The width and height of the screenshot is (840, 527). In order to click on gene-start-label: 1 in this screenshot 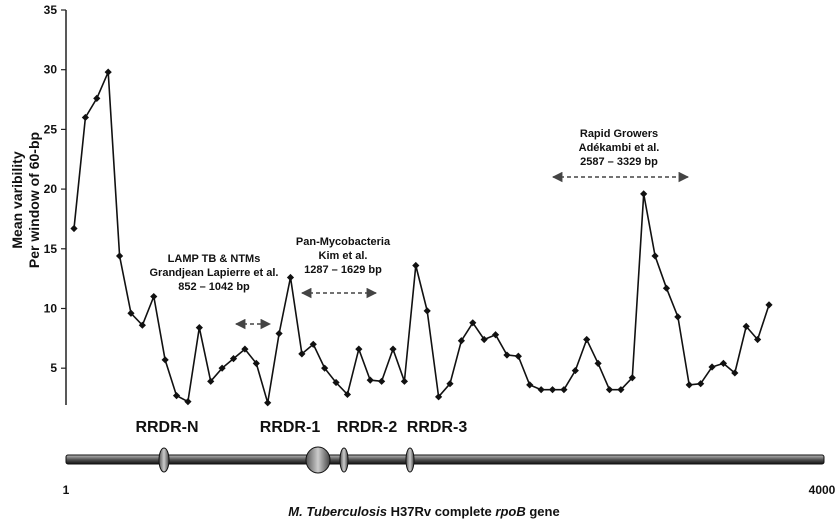, I will do `click(66, 490)`.